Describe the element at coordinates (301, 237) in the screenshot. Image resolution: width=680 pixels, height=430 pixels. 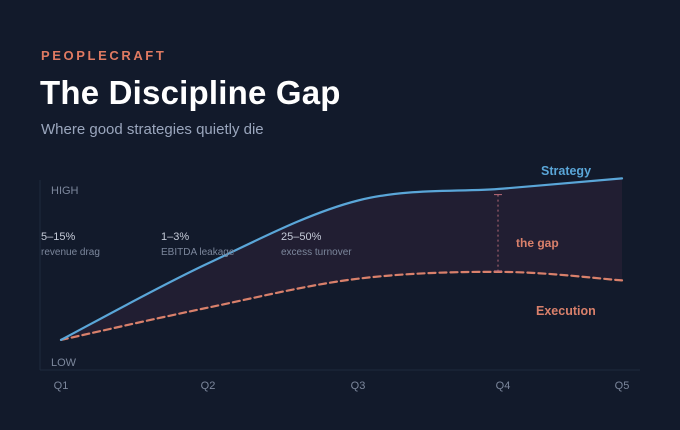
I see `annotation-value: 25–50%` at that location.